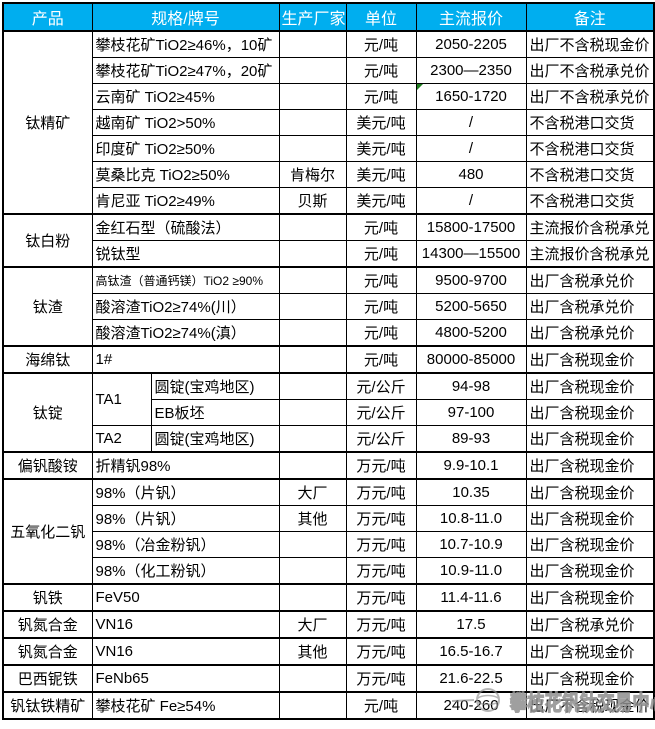 The height and width of the screenshot is (729, 655). What do you see at coordinates (47, 17) in the screenshot?
I see `column-header-product: 产品` at bounding box center [47, 17].